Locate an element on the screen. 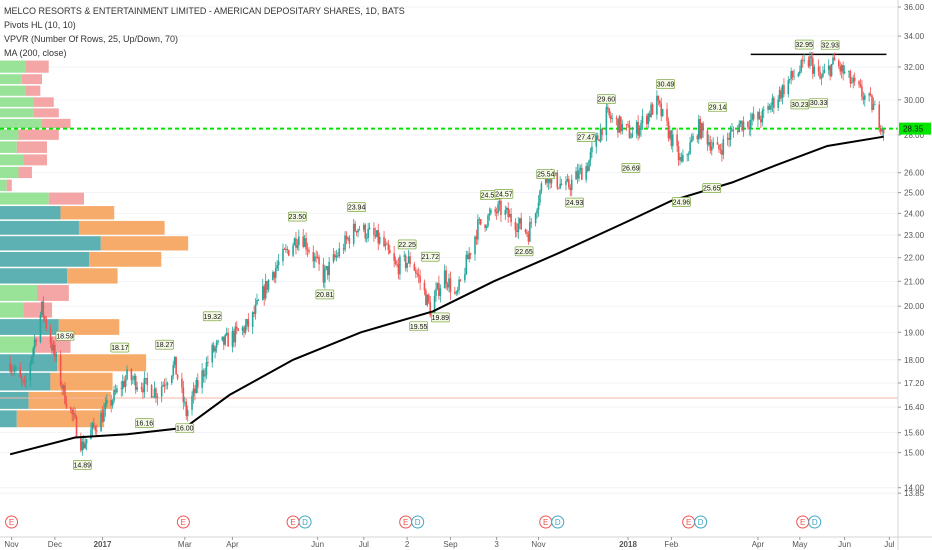 The width and height of the screenshot is (932, 550). pivot-label: 25.54 is located at coordinates (546, 175).